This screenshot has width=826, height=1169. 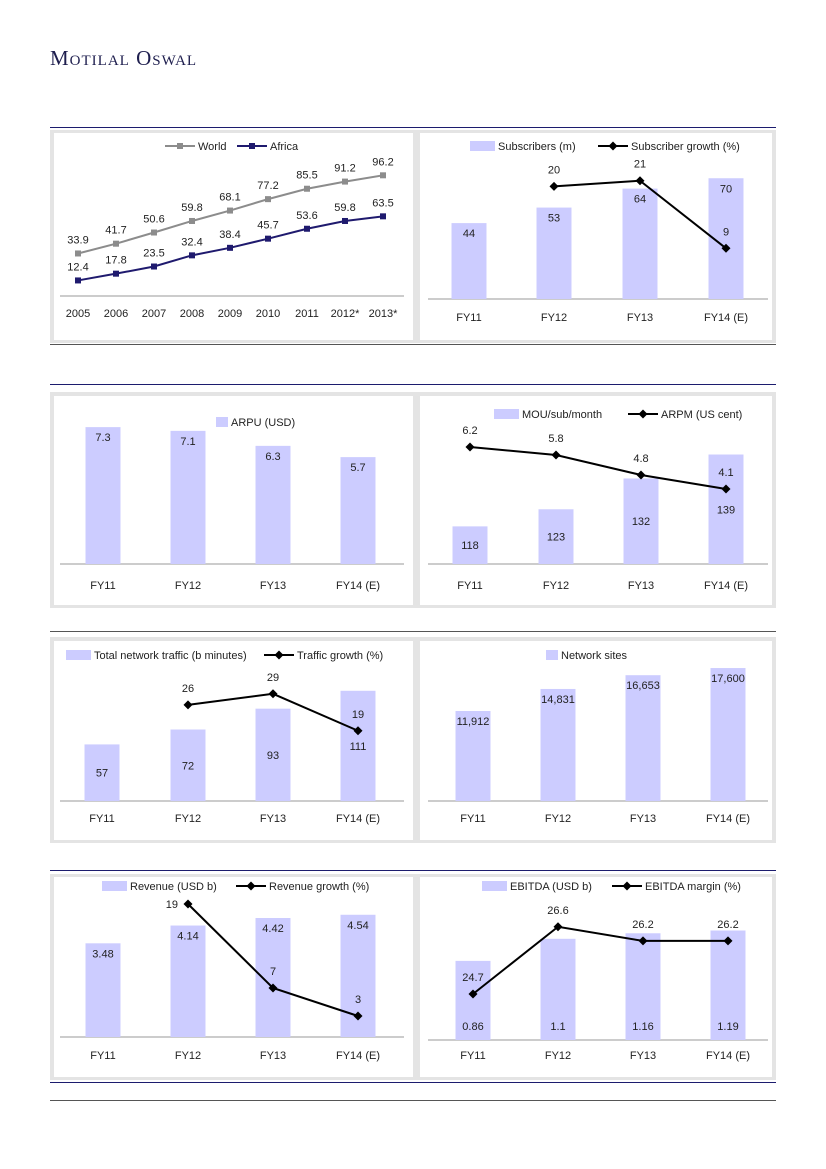 I want to click on line-data-label: 17.8, so click(x=115, y=261).